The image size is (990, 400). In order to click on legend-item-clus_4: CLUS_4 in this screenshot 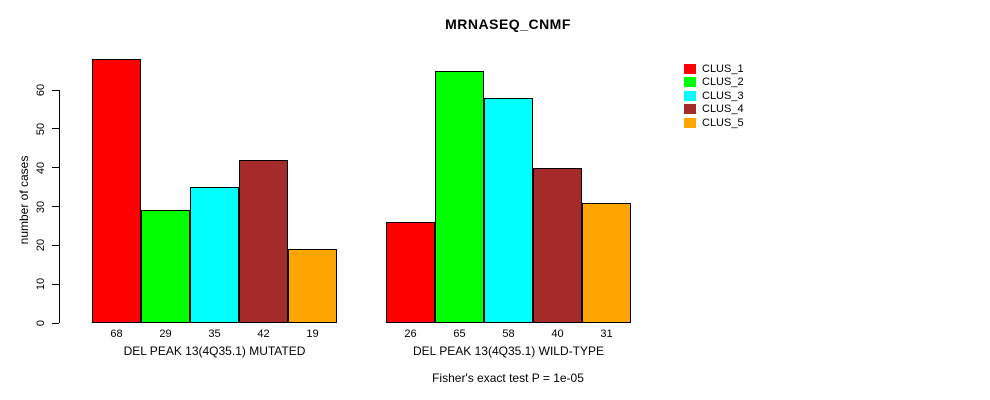, I will do `click(714, 110)`.